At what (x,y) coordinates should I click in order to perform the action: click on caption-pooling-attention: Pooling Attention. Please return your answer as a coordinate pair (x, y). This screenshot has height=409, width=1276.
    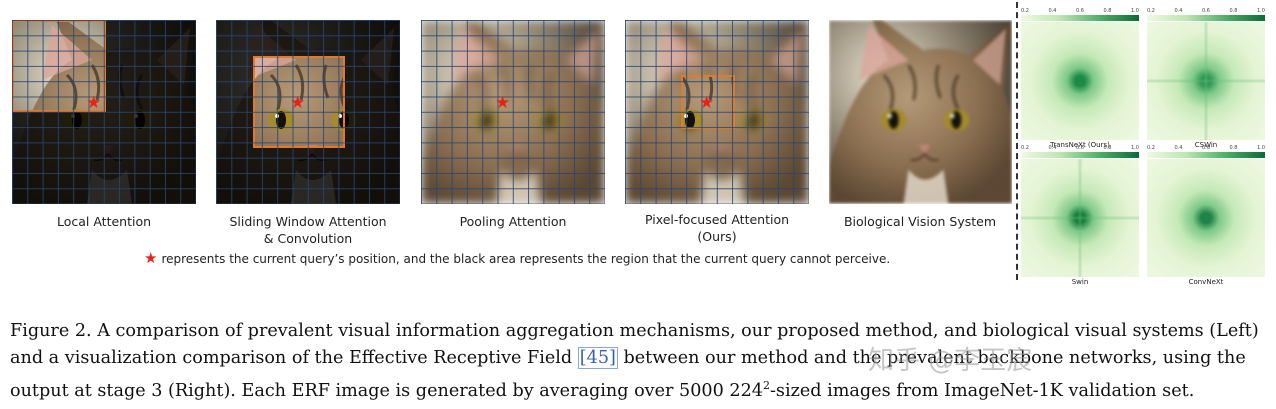
    Looking at the image, I should click on (513, 221).